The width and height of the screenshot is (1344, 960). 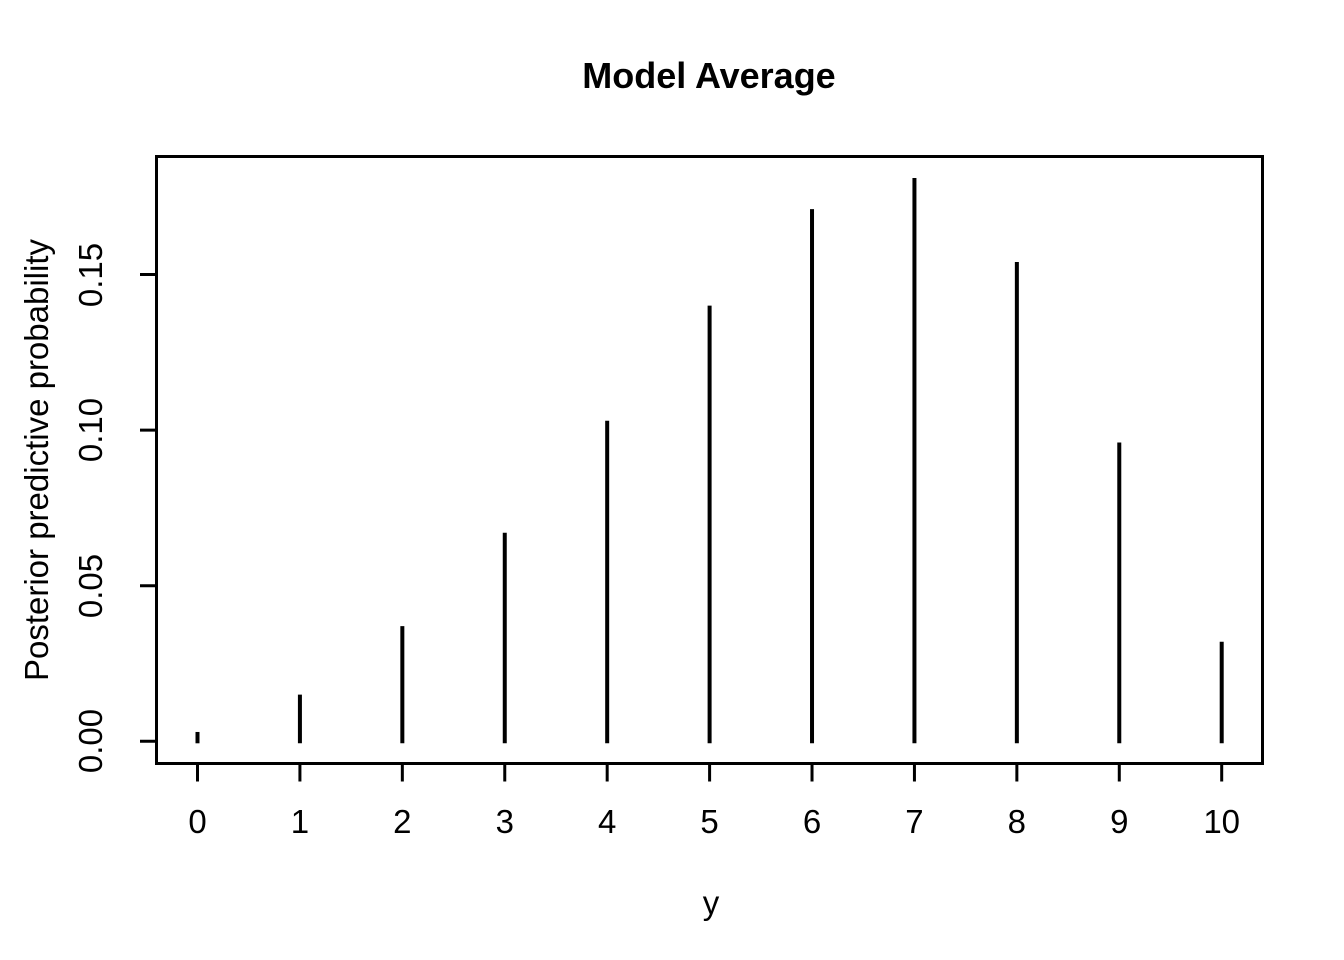 I want to click on x-tick-label: 1, so click(x=300, y=821).